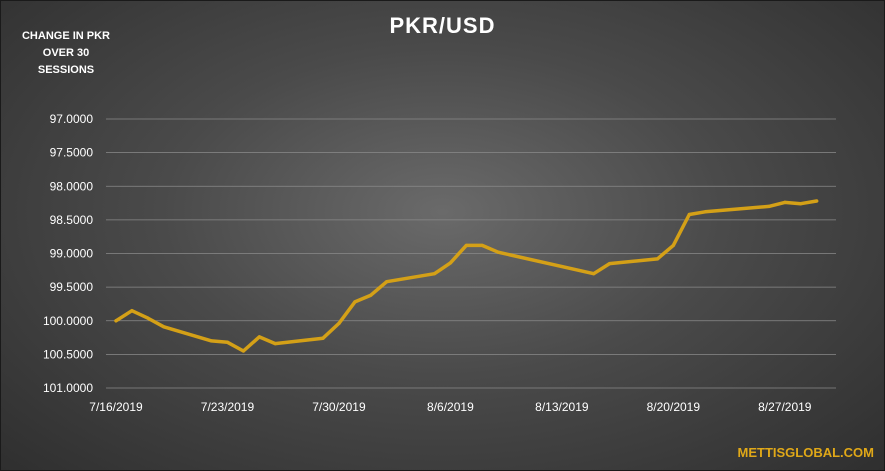 The width and height of the screenshot is (885, 471). I want to click on x-tick-label: 7/30/2019, so click(339, 407).